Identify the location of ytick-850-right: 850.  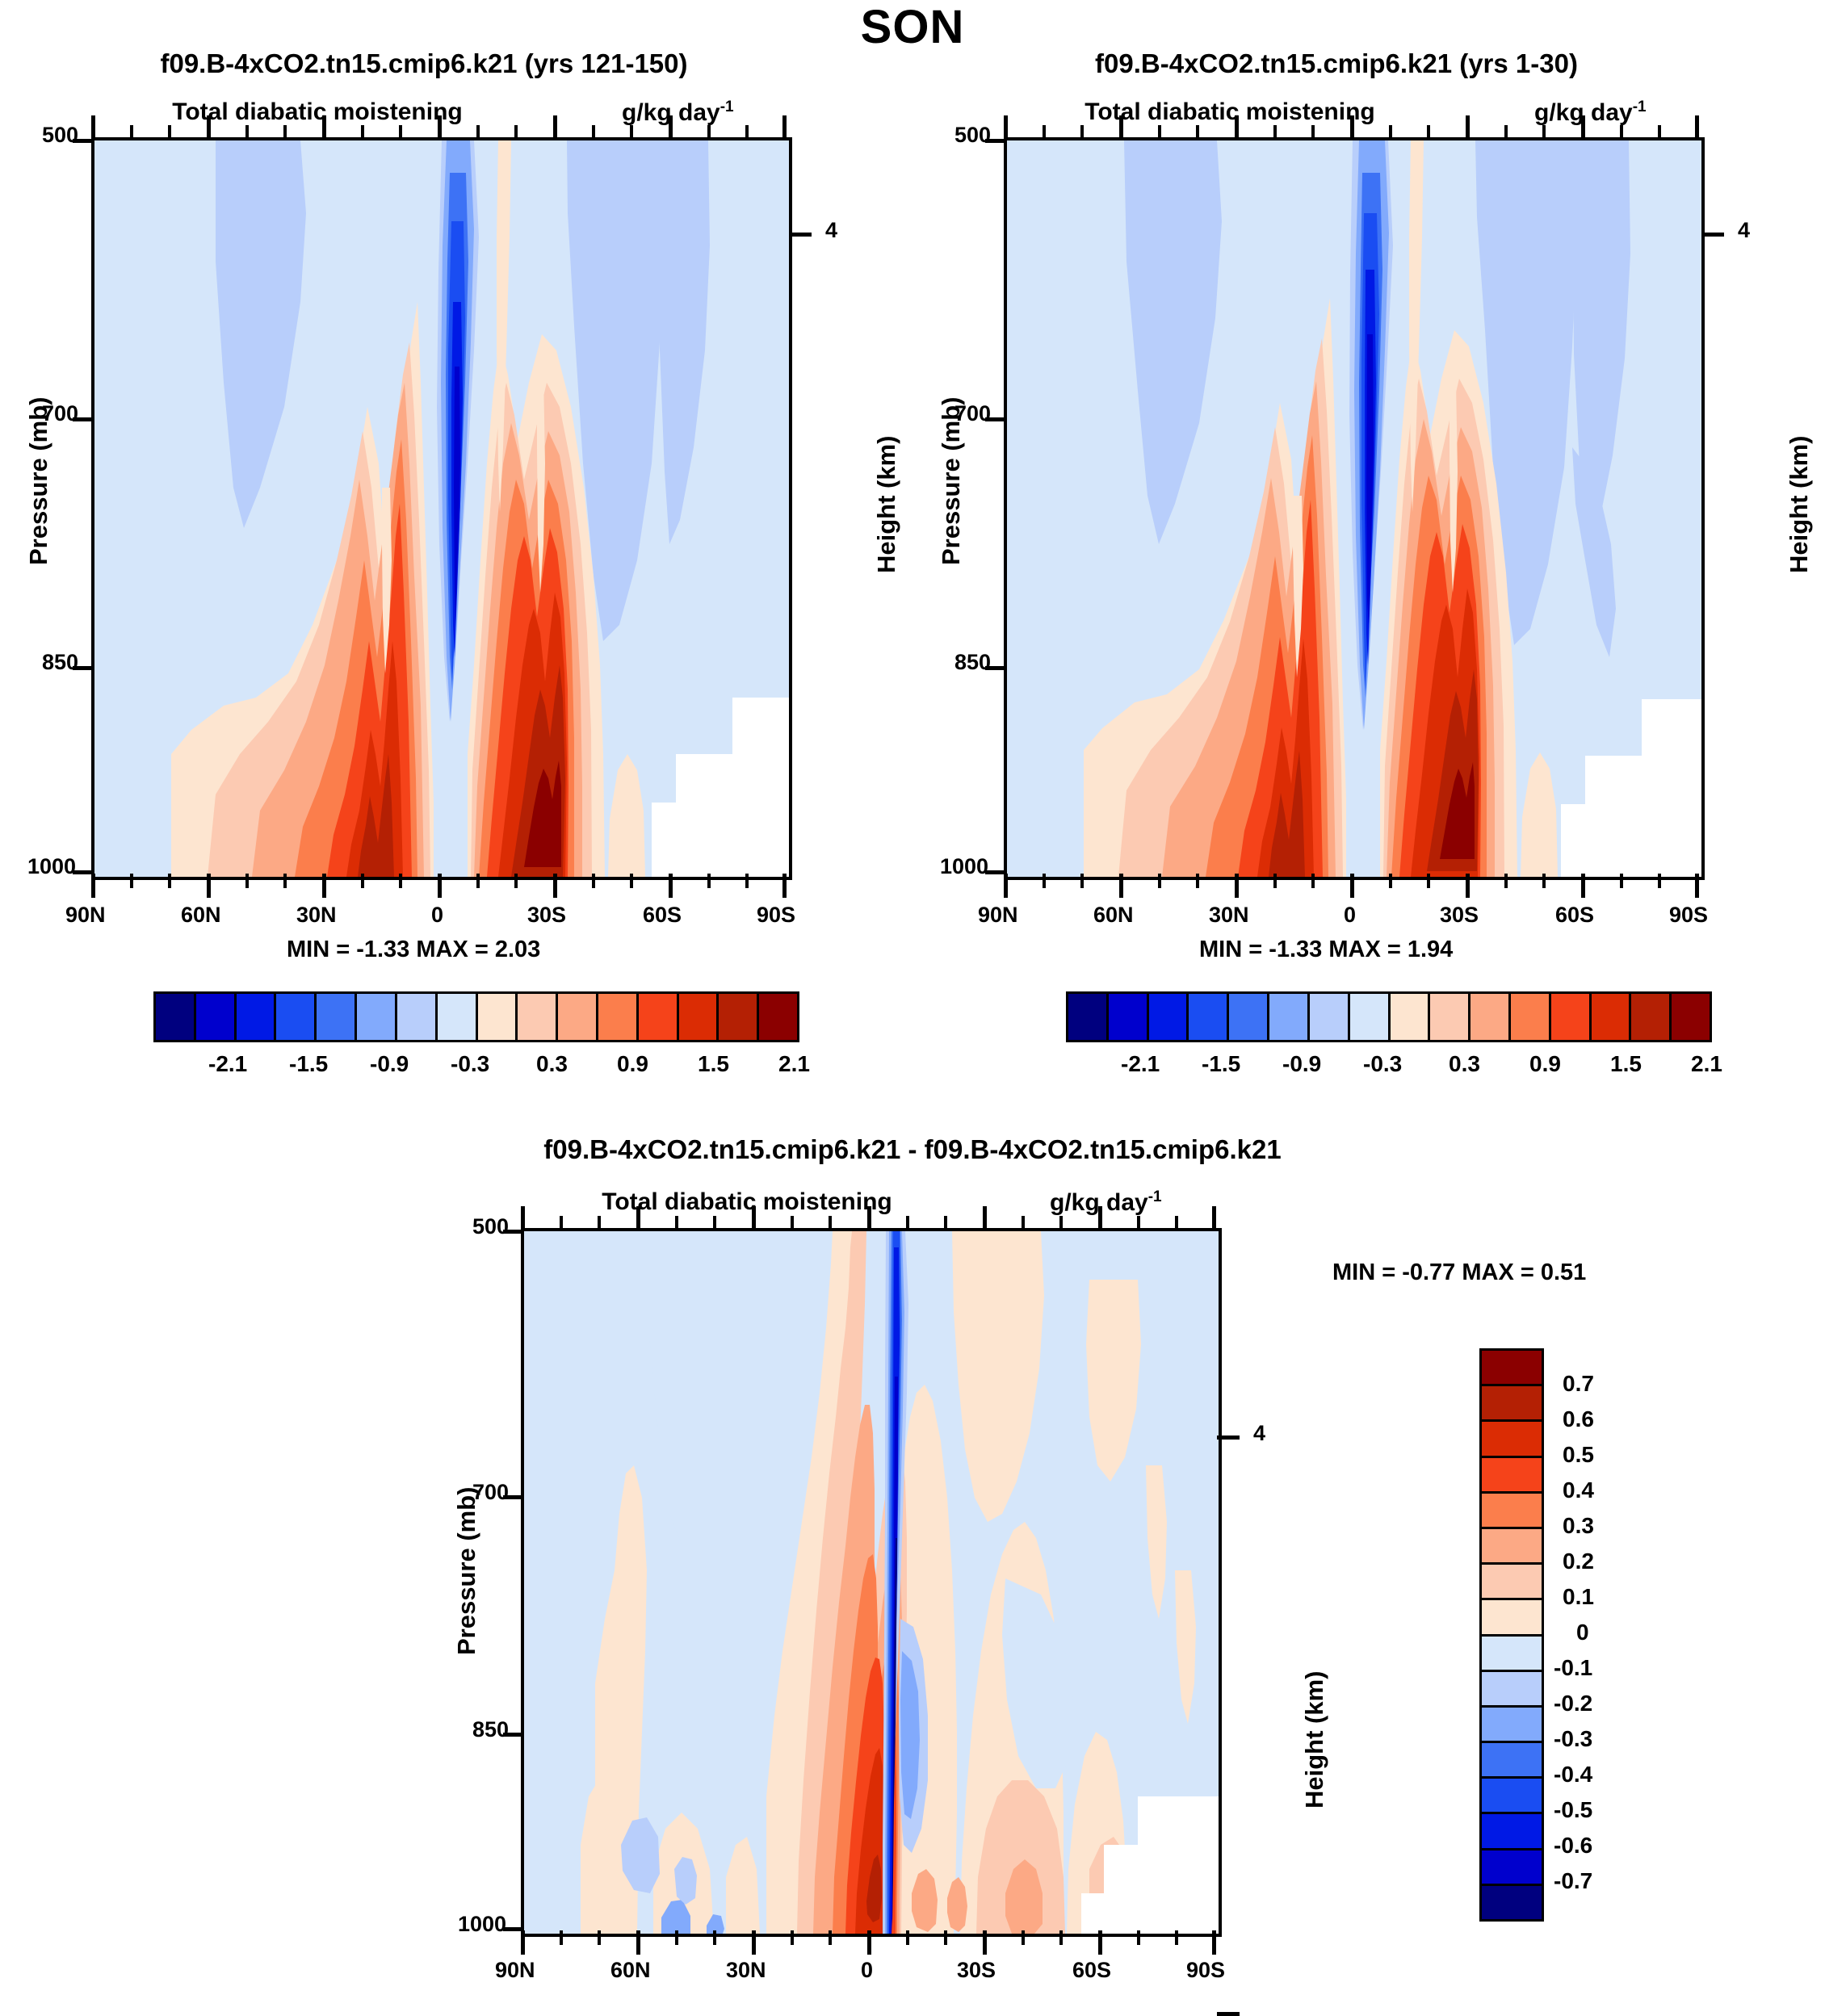
(973, 662).